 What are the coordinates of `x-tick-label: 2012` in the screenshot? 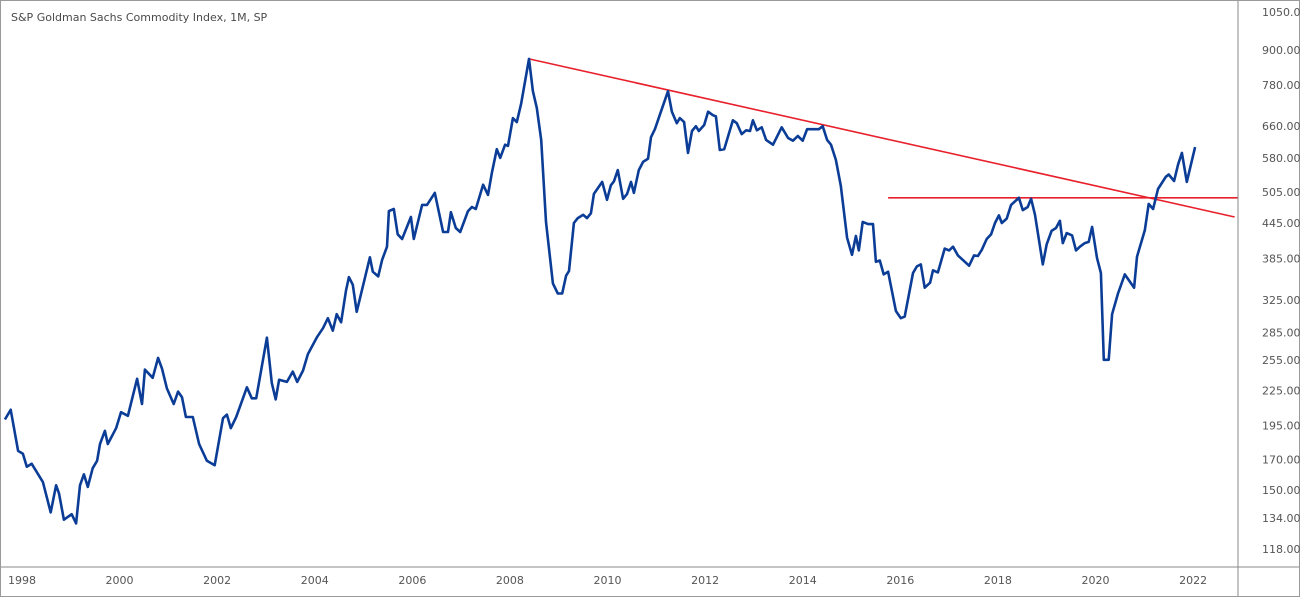 It's located at (705, 580).